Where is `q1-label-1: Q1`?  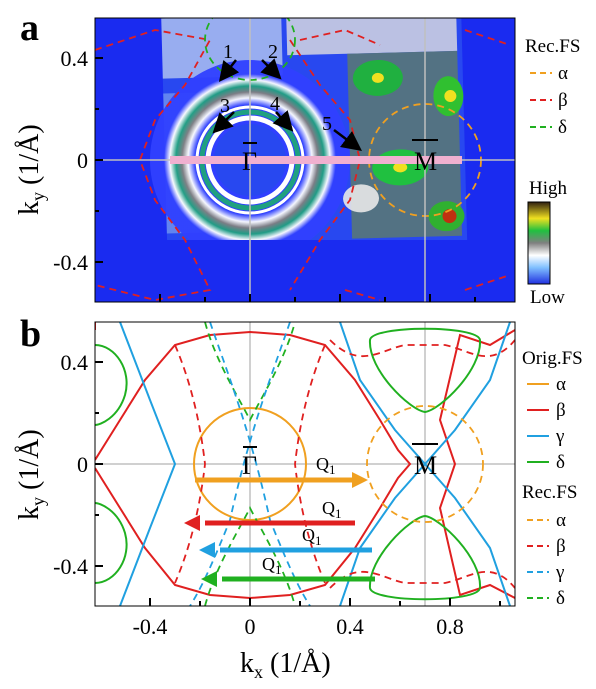 q1-label-1: Q1 is located at coordinates (332, 509).